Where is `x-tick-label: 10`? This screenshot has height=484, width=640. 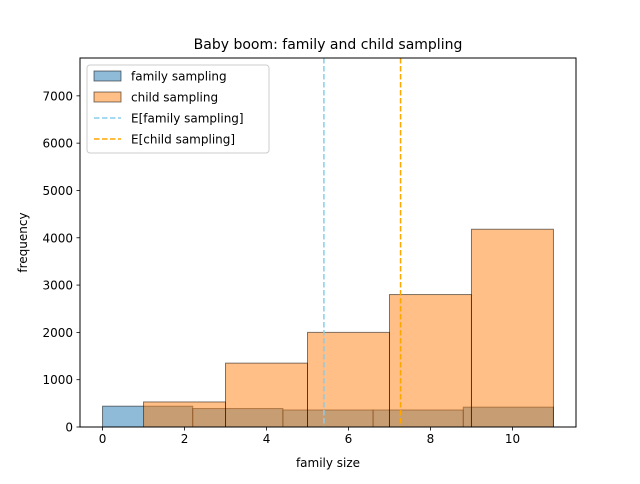 x-tick-label: 10 is located at coordinates (512, 439).